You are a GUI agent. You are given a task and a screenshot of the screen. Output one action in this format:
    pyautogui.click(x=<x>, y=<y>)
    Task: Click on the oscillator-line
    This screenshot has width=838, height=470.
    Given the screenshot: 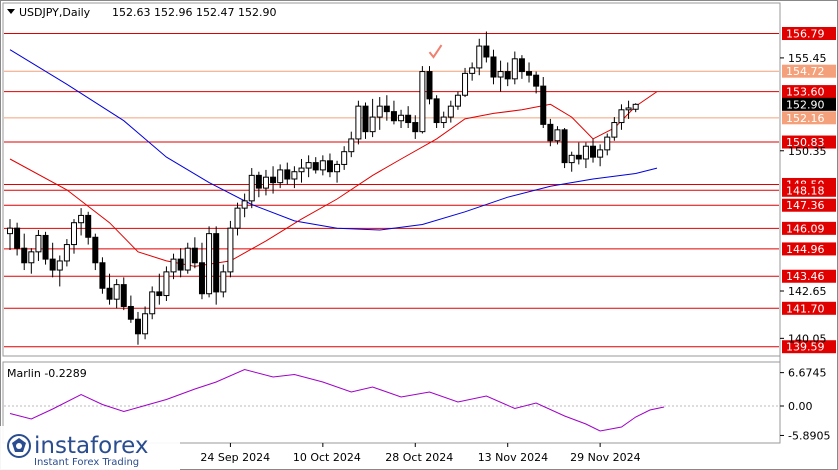 What is the action you would take?
    pyautogui.click(x=337, y=400)
    